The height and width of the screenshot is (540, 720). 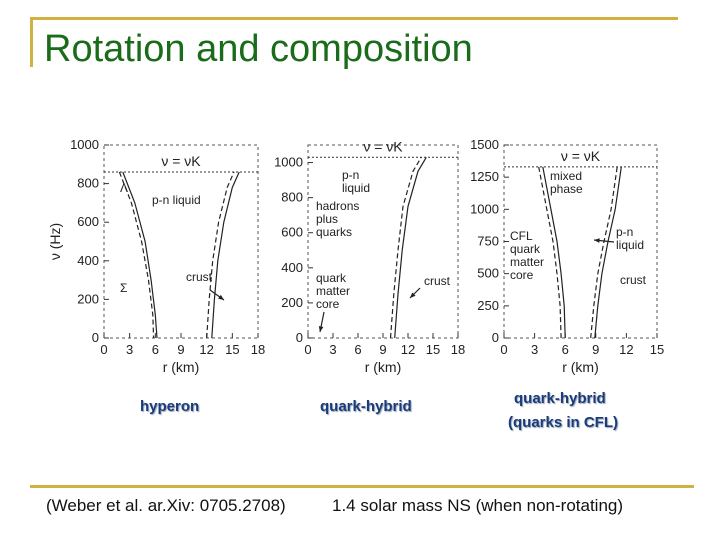 What do you see at coordinates (563, 422) in the screenshot?
I see `caption-quarks-in-cfl: (quarks in CFL)` at bounding box center [563, 422].